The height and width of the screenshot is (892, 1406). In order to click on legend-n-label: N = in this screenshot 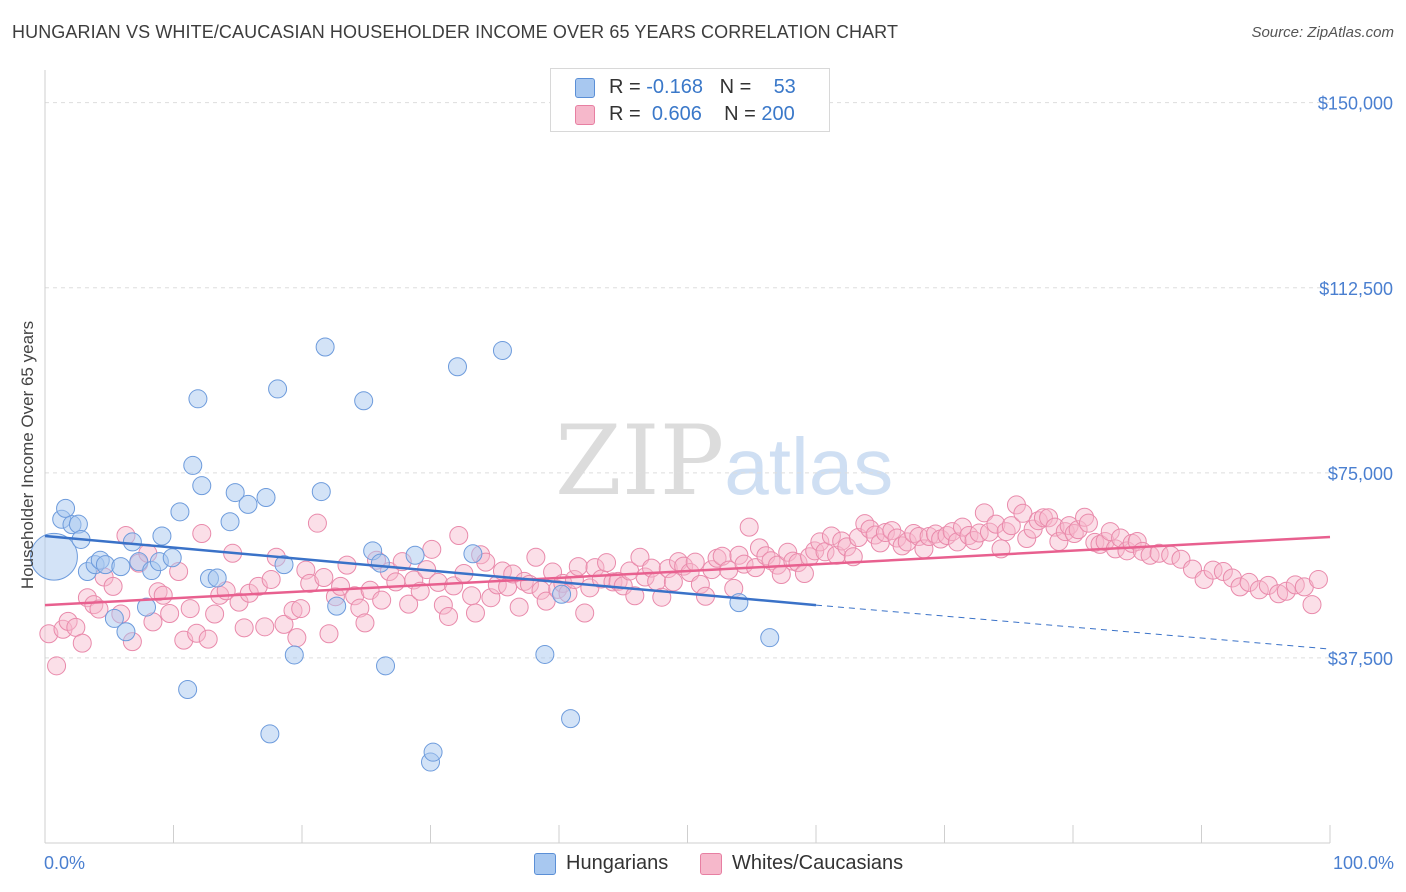, I will do `click(743, 114)`.